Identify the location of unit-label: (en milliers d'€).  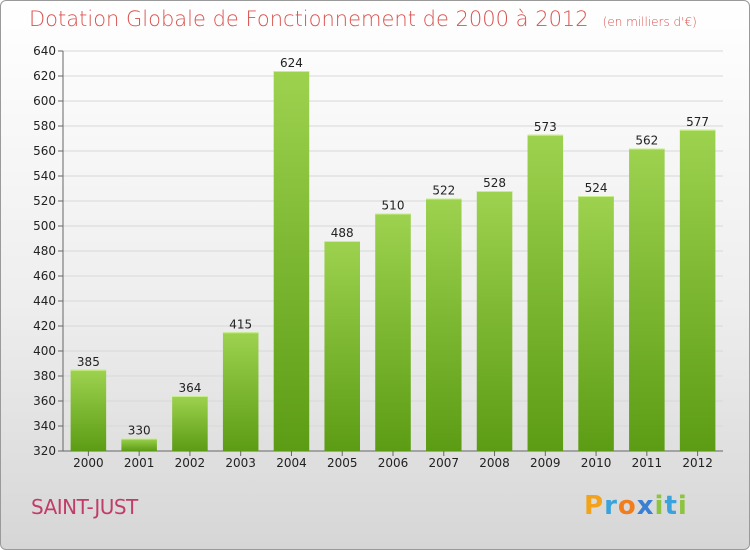
(649, 22).